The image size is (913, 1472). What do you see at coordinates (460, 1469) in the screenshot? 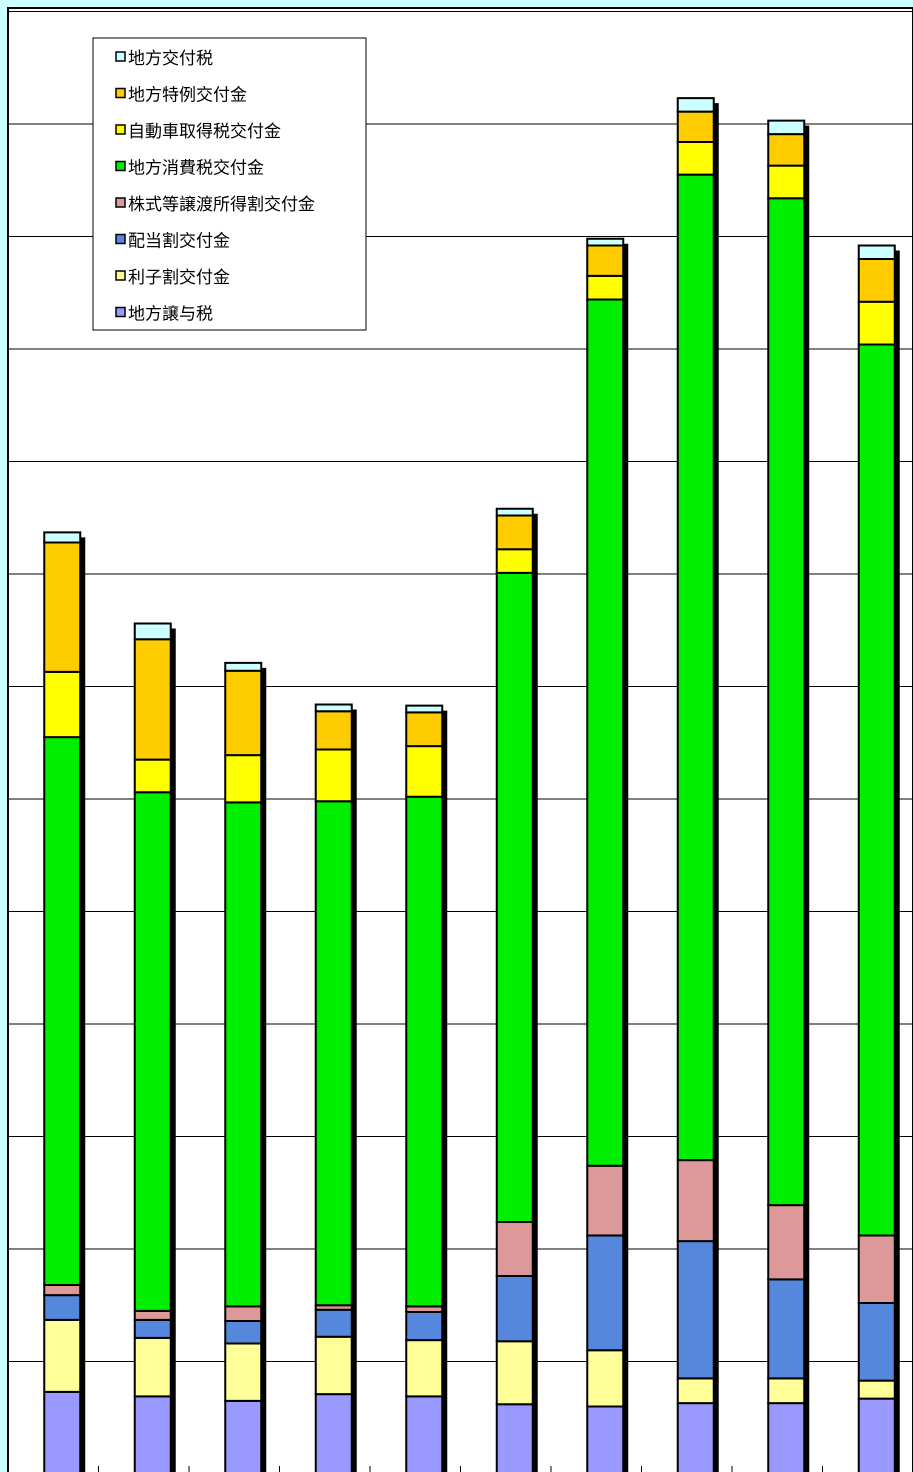
I see `x-axis-ticks` at bounding box center [460, 1469].